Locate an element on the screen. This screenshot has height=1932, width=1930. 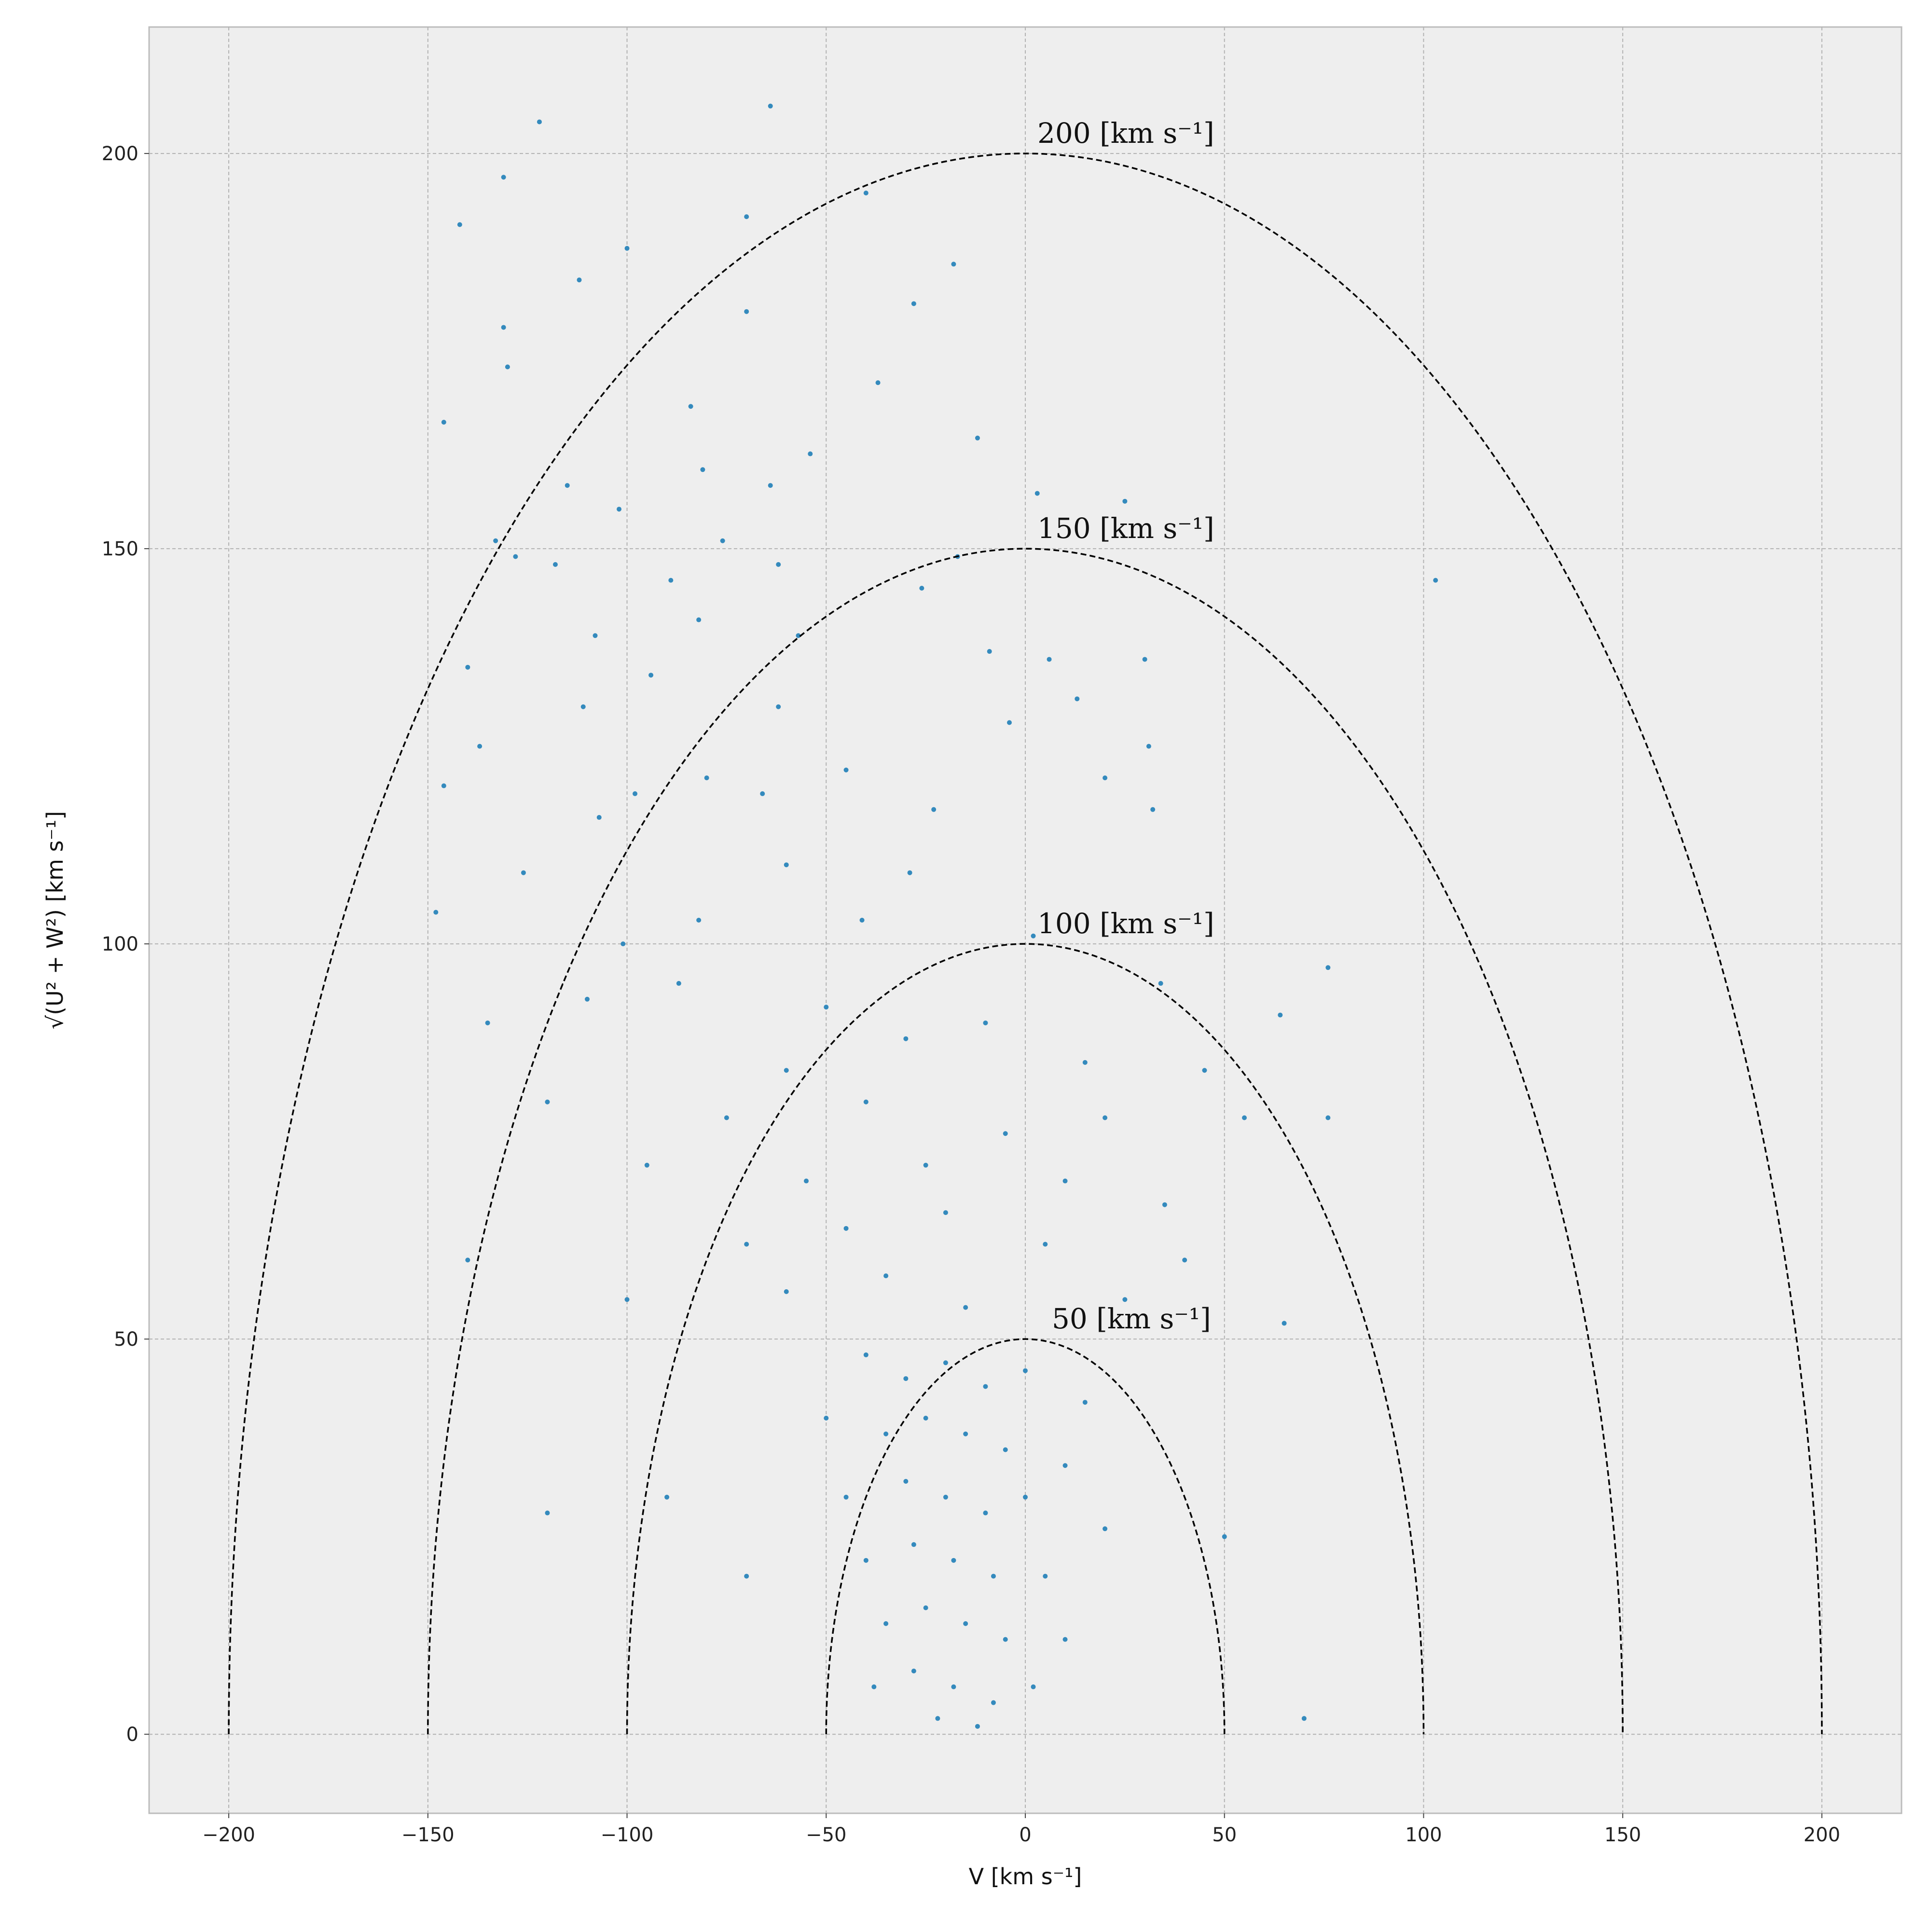
curve-label: 200 [km s⁻¹] is located at coordinates (1125, 133).